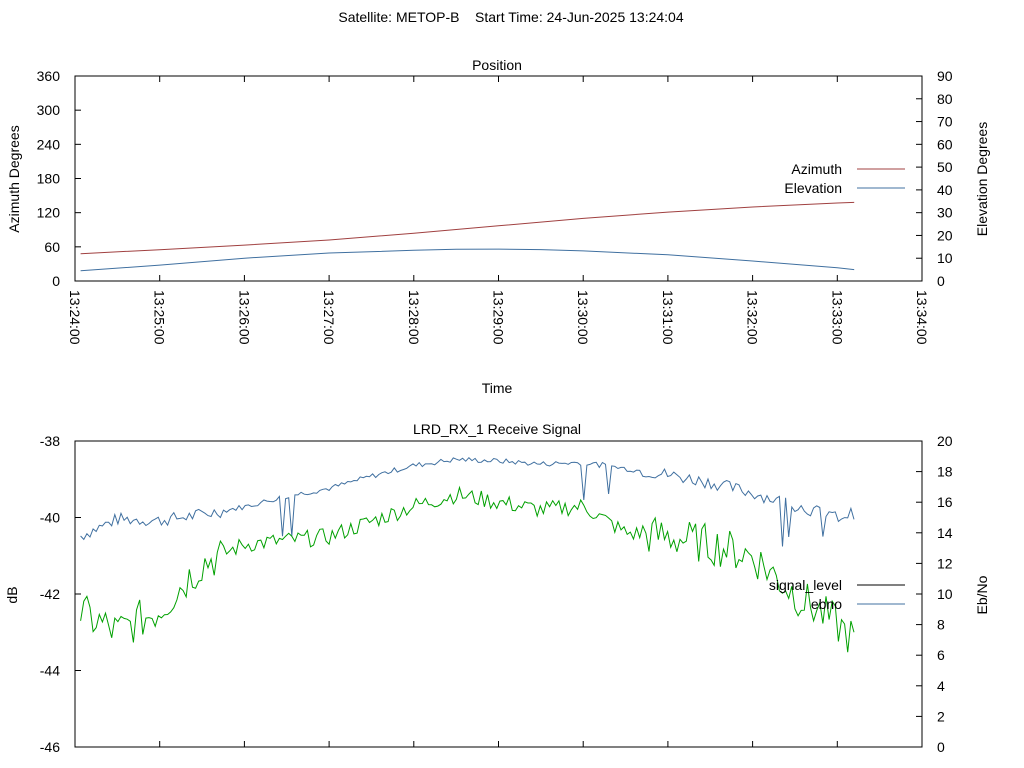 This screenshot has width=1024, height=768. What do you see at coordinates (50, 594) in the screenshot?
I see `y-tick-label: -42` at bounding box center [50, 594].